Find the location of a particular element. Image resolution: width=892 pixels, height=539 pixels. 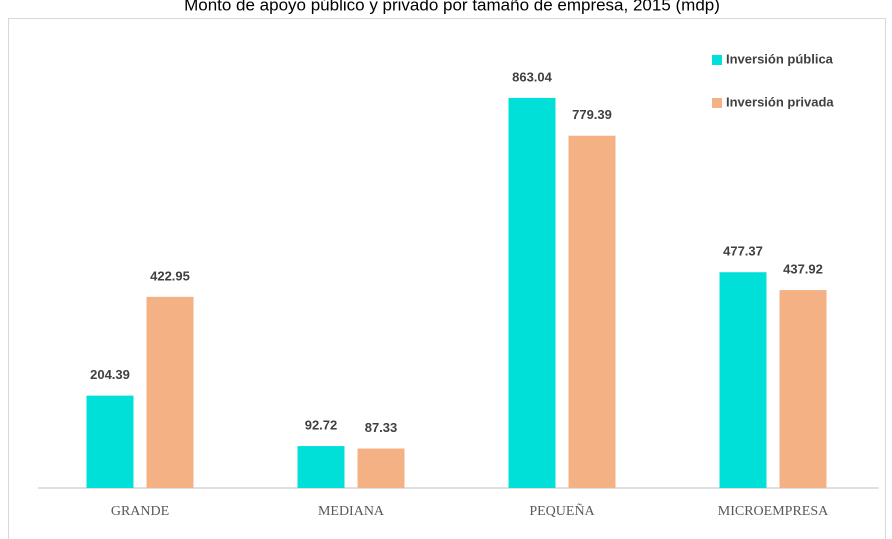

x-tick-label: MICROEMPRESA is located at coordinates (773, 511).